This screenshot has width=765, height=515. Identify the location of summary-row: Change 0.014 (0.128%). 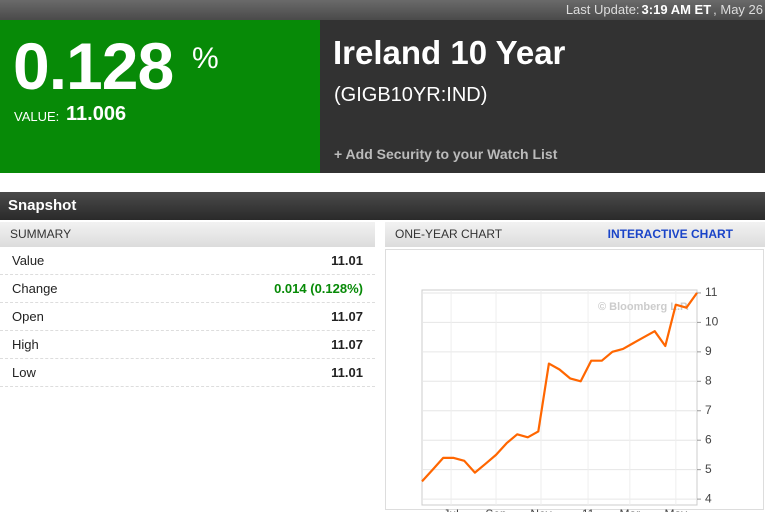
(187, 289).